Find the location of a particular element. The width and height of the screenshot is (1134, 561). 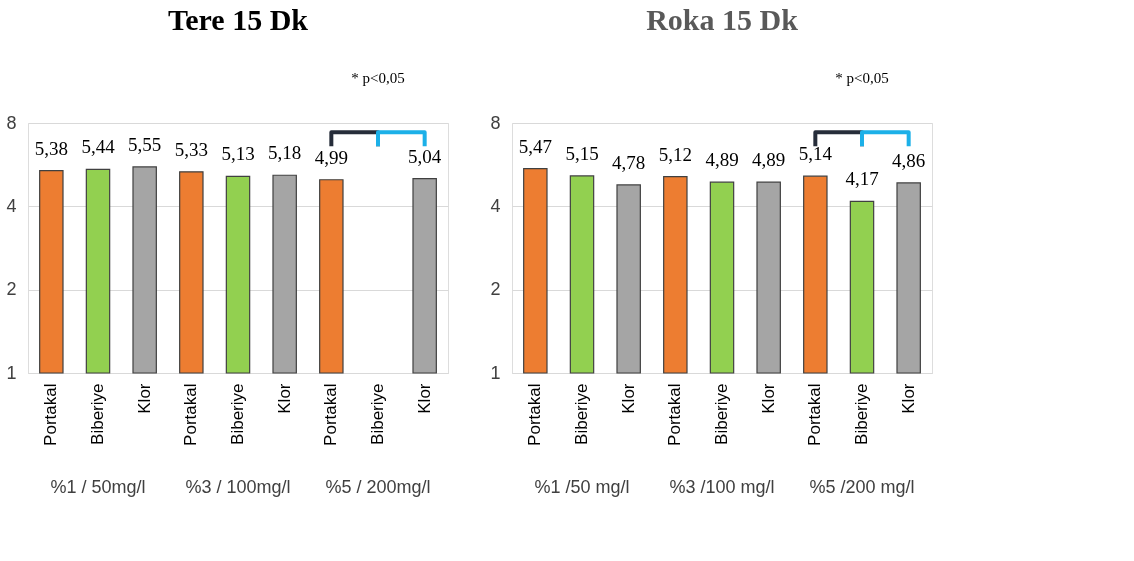

data-label: 5,18 is located at coordinates (285, 153).